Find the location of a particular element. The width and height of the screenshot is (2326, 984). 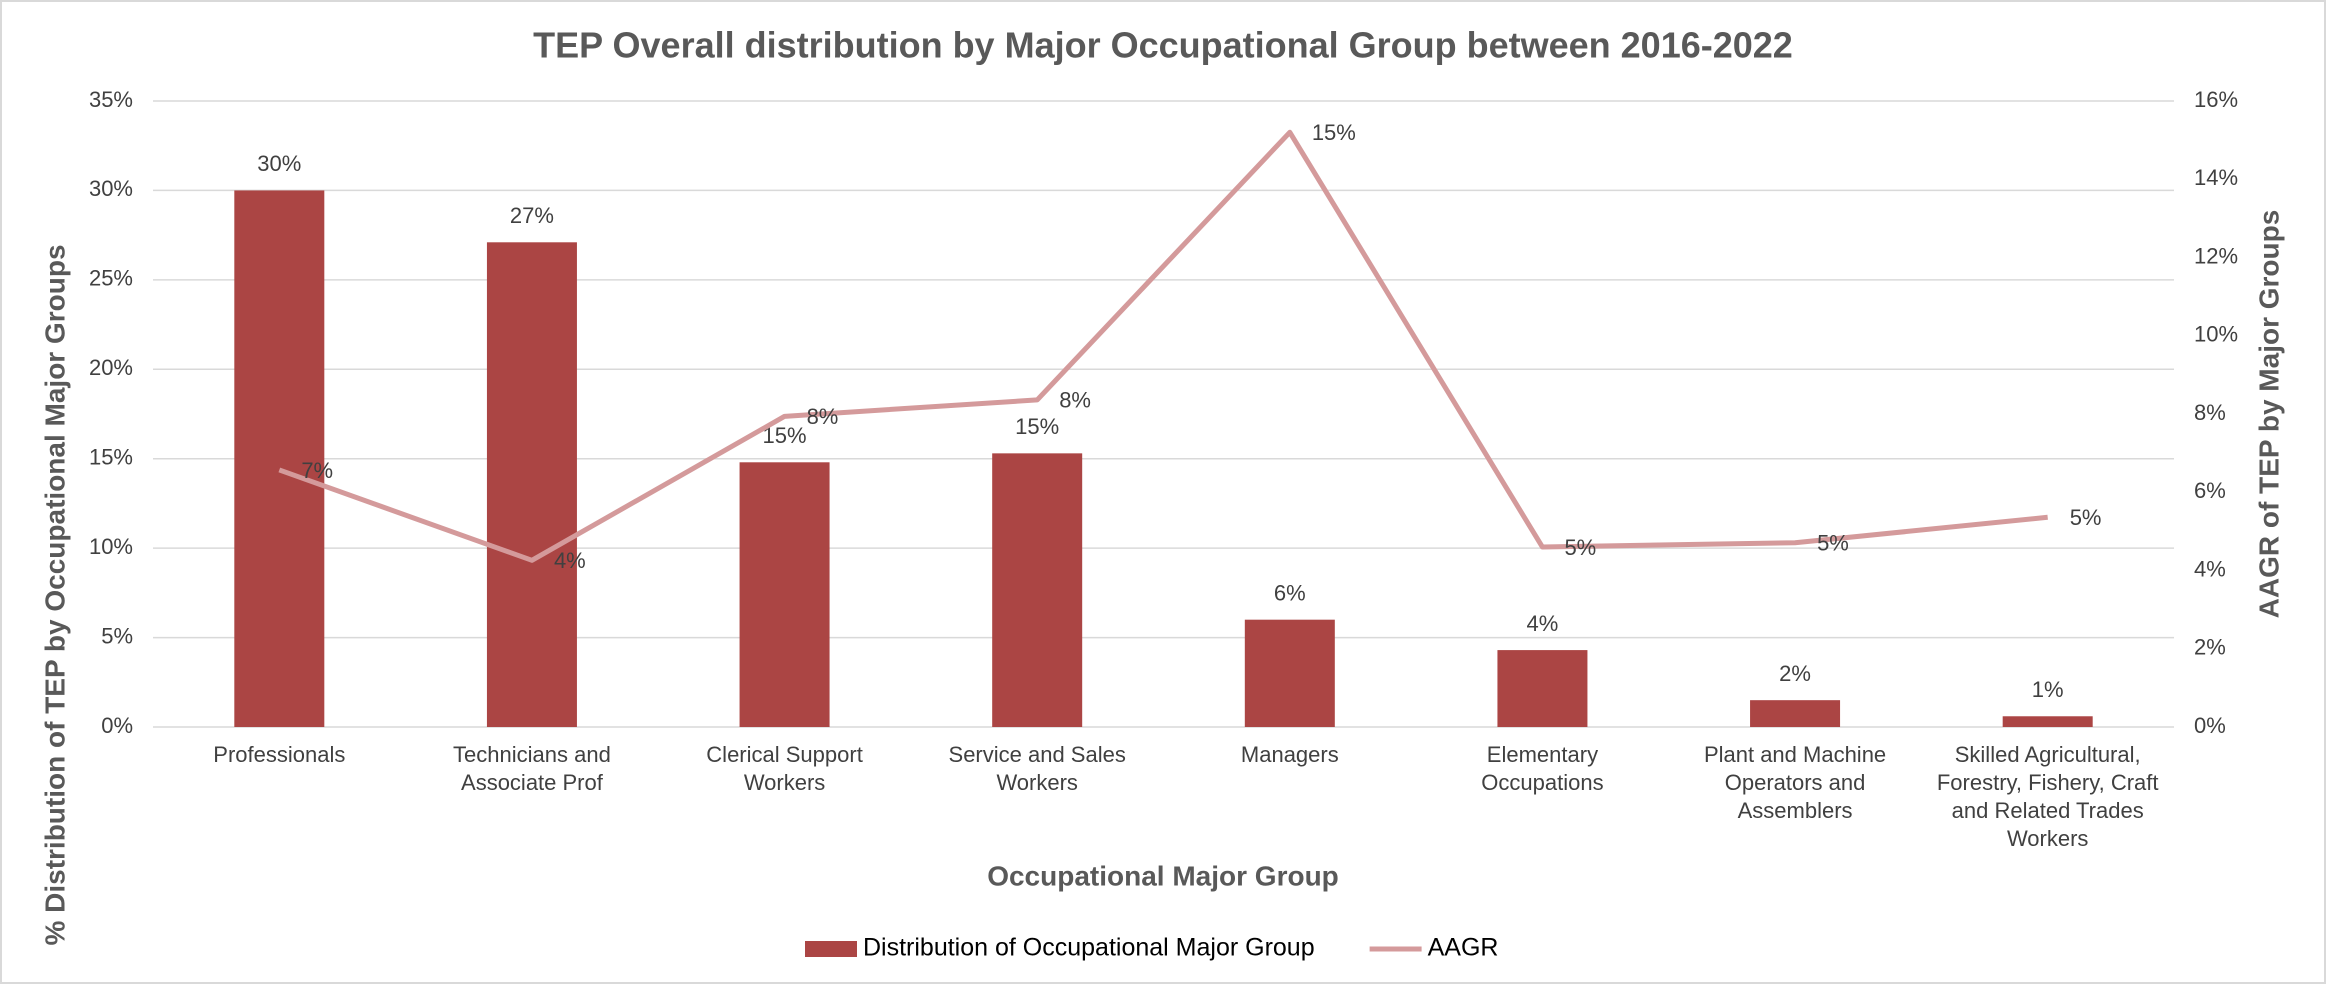

line-value-label: 7% is located at coordinates (317, 470).